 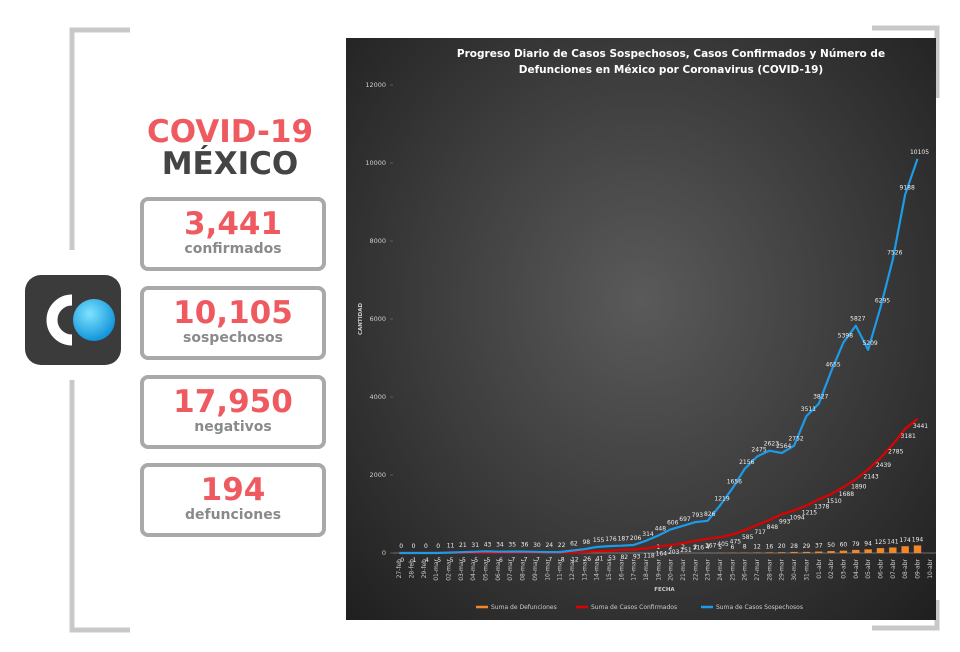 I want to click on line, so click(x=659, y=486).